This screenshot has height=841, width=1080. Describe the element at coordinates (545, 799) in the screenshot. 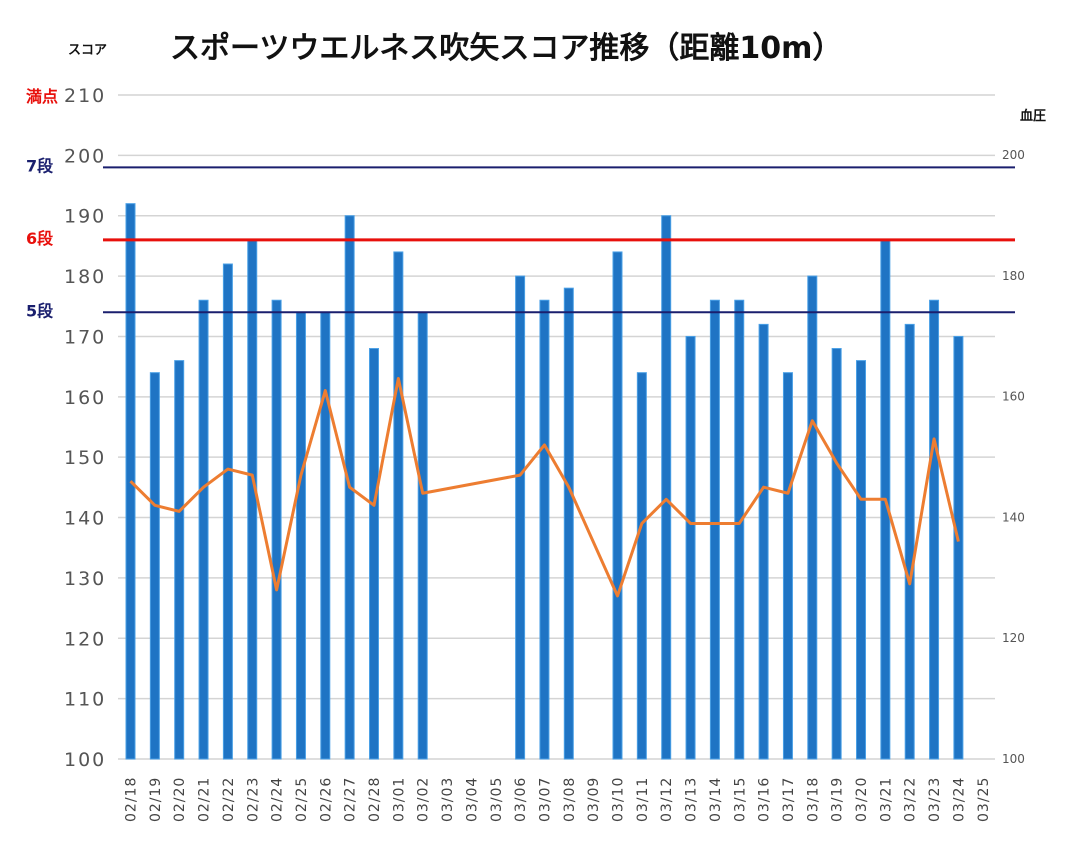

I see `x-tick-label: 03/07` at that location.